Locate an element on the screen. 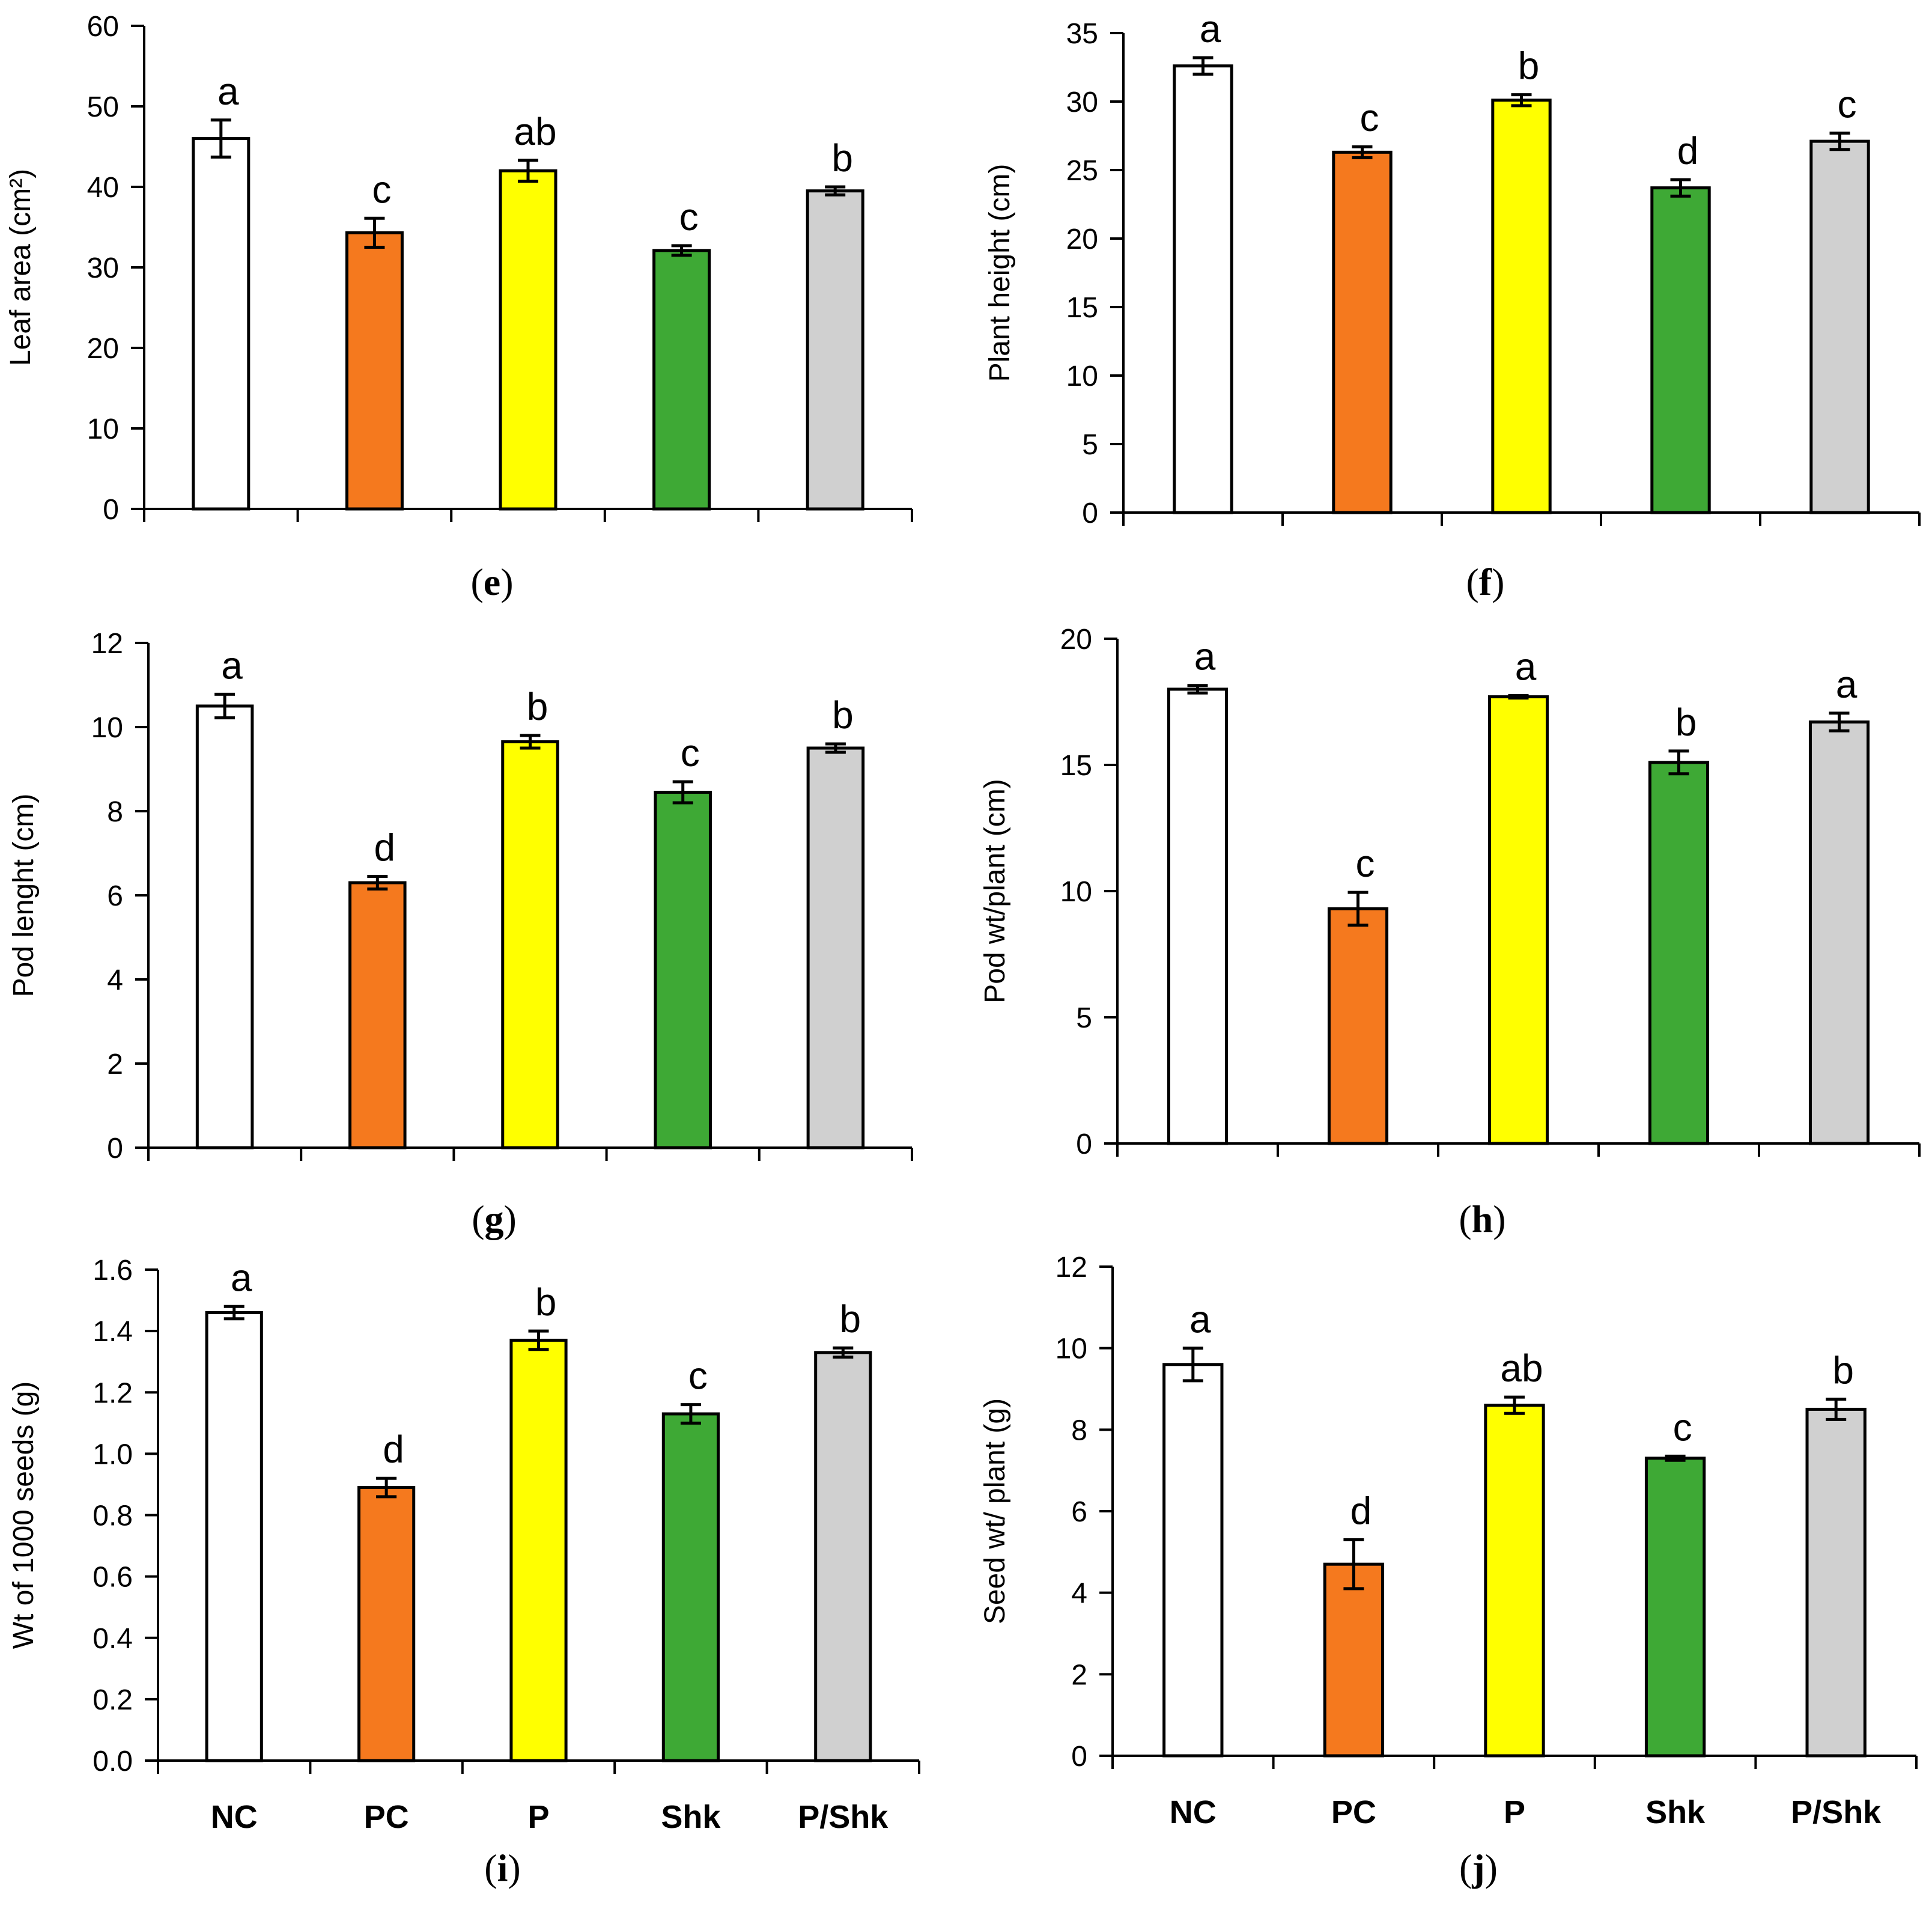 This screenshot has width=1932, height=1909. x-category-label: Shk is located at coordinates (691, 1817).